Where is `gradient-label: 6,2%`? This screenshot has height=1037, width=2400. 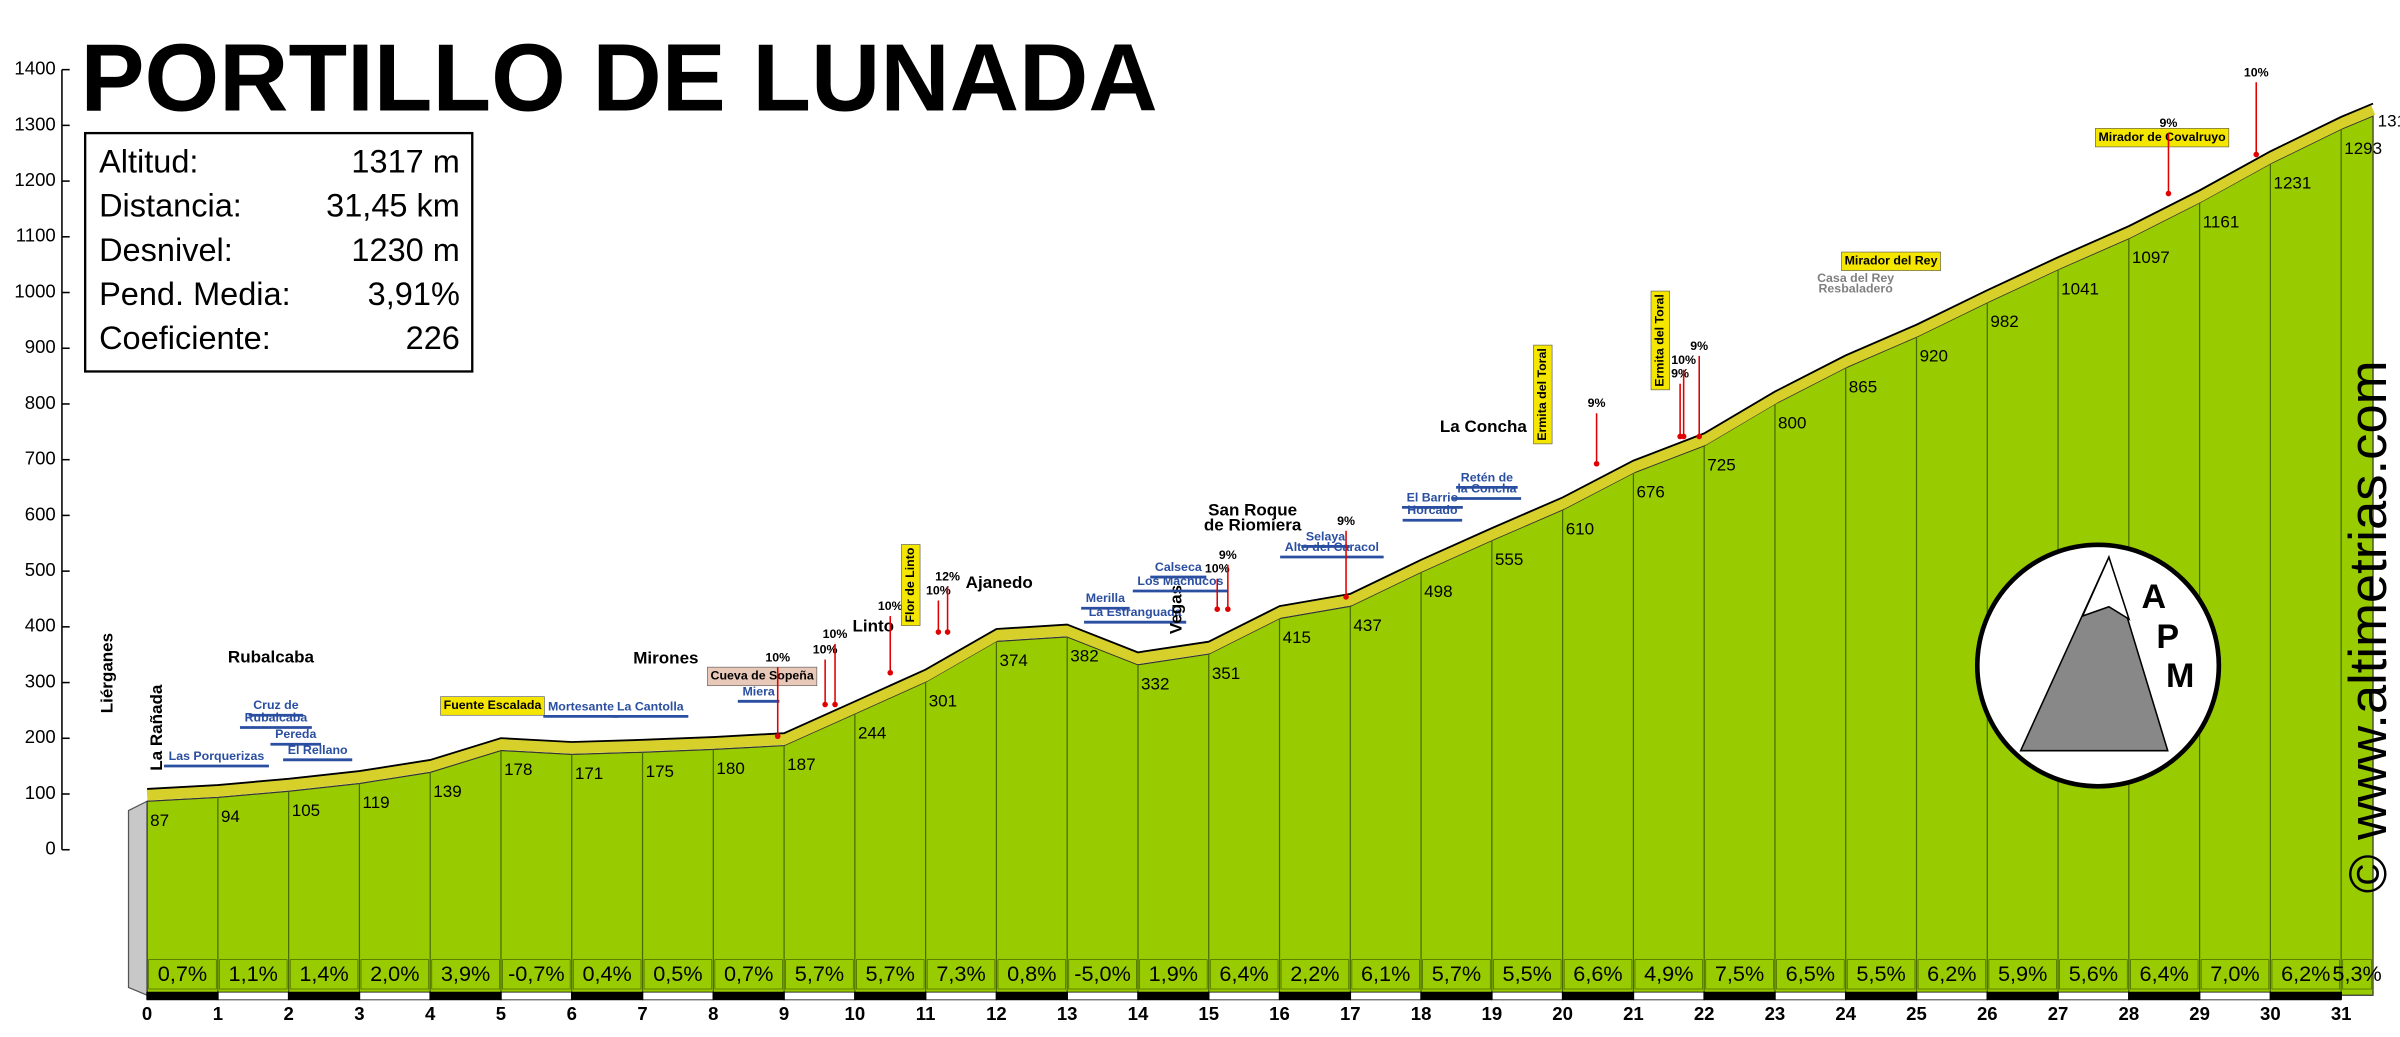
gradient-label: 6,2% is located at coordinates (1951, 973).